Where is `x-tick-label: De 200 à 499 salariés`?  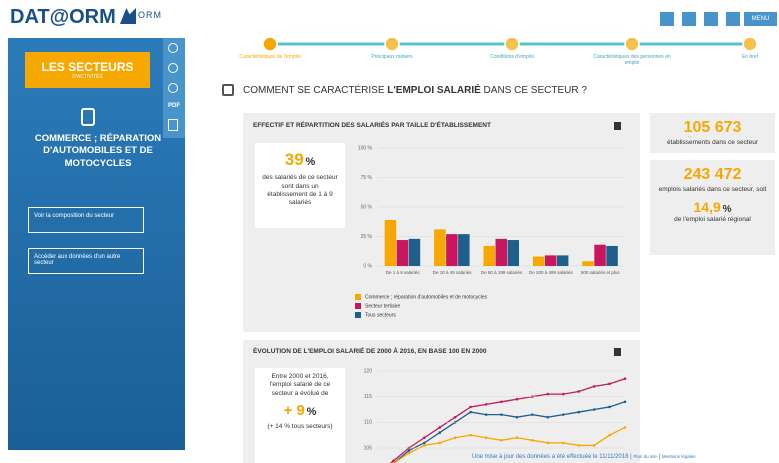 x-tick-label: De 200 à 499 salariés is located at coordinates (551, 272).